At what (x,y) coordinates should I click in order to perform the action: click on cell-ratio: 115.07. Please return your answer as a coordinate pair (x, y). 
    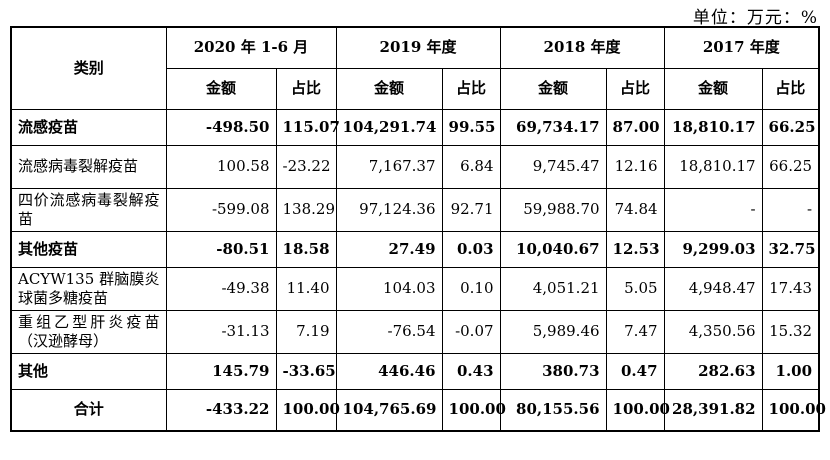
    Looking at the image, I should click on (307, 127).